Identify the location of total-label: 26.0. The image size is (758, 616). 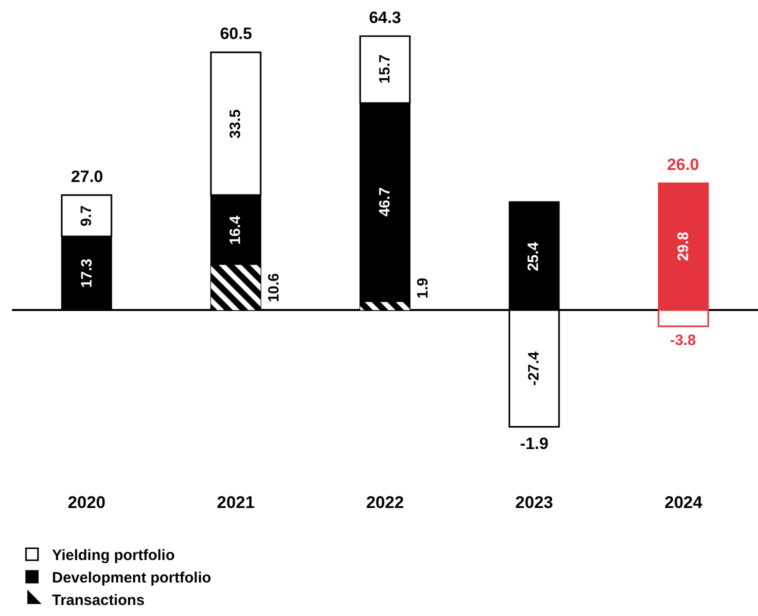
(683, 165).